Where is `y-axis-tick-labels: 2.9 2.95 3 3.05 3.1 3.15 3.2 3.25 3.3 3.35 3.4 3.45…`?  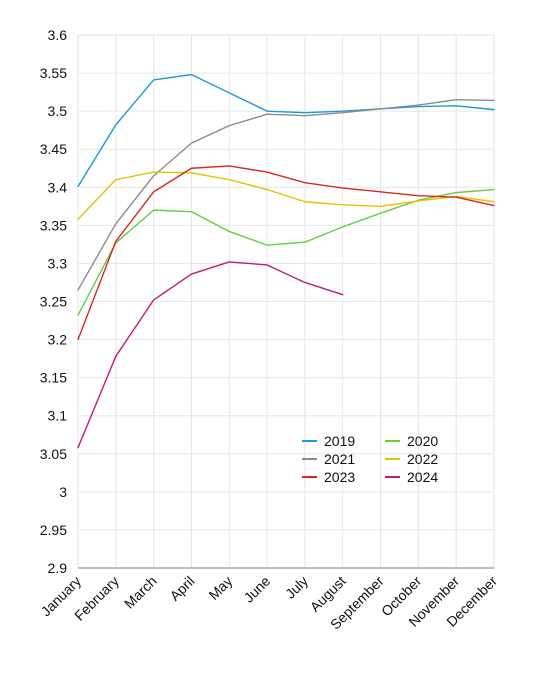 y-axis-tick-labels: 2.9 2.95 3 3.05 3.1 3.15 3.2 3.25 3.3 3.35 3.4 3.45… is located at coordinates (53, 301).